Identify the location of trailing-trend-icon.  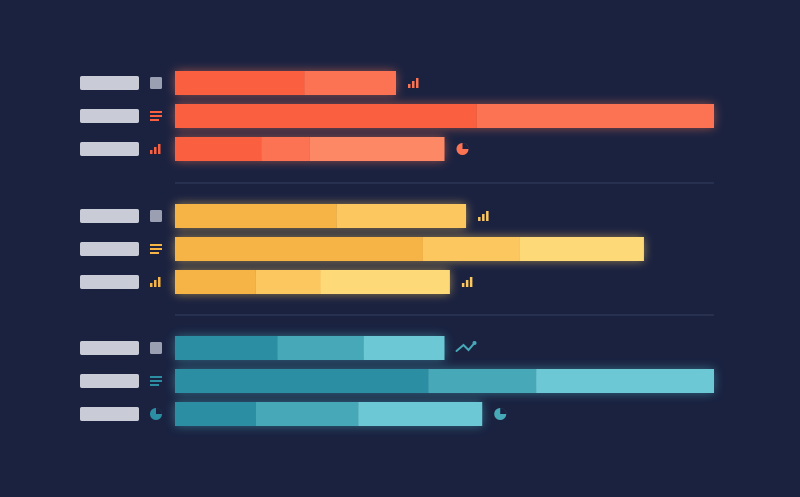
(466, 346).